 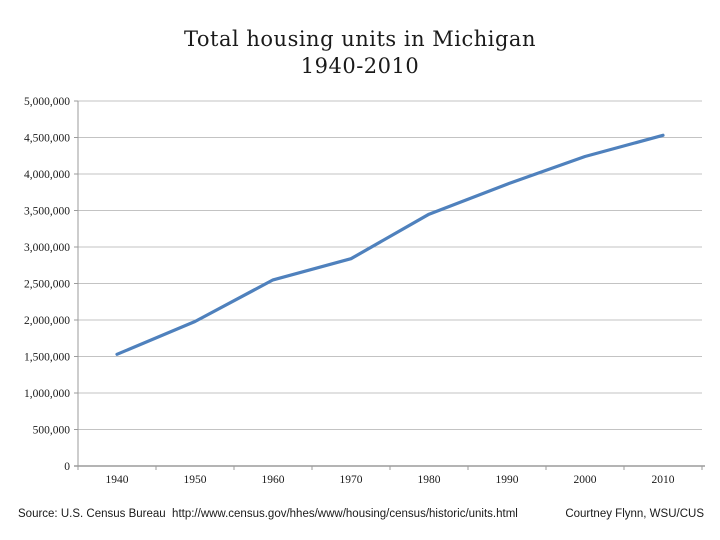 What do you see at coordinates (47, 175) in the screenshot?
I see `y-axis-label: 4,000,000` at bounding box center [47, 175].